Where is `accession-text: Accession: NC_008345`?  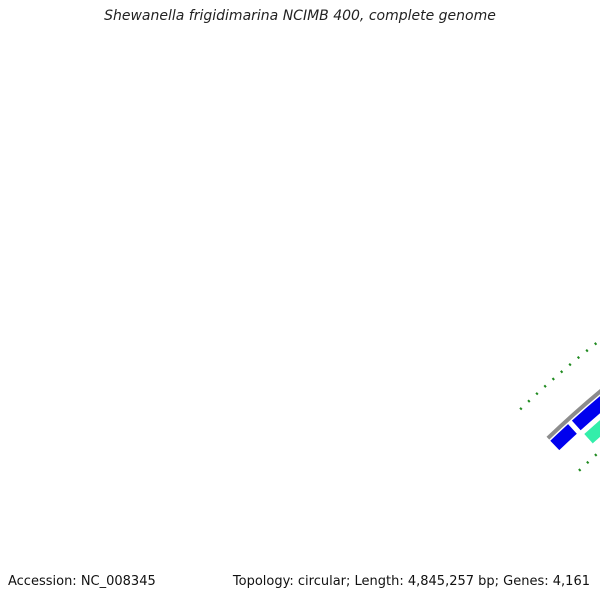
accession-text: Accession: NC_008345 is located at coordinates (82, 581).